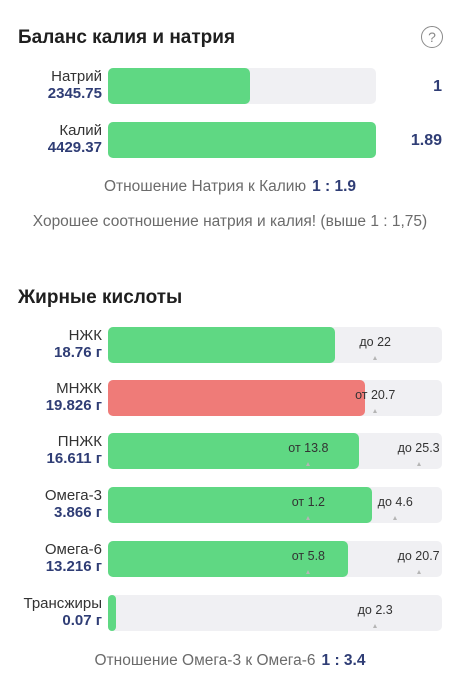 This screenshot has width=460, height=680. I want to click on fat-range-label: до 20.7, so click(418, 556).